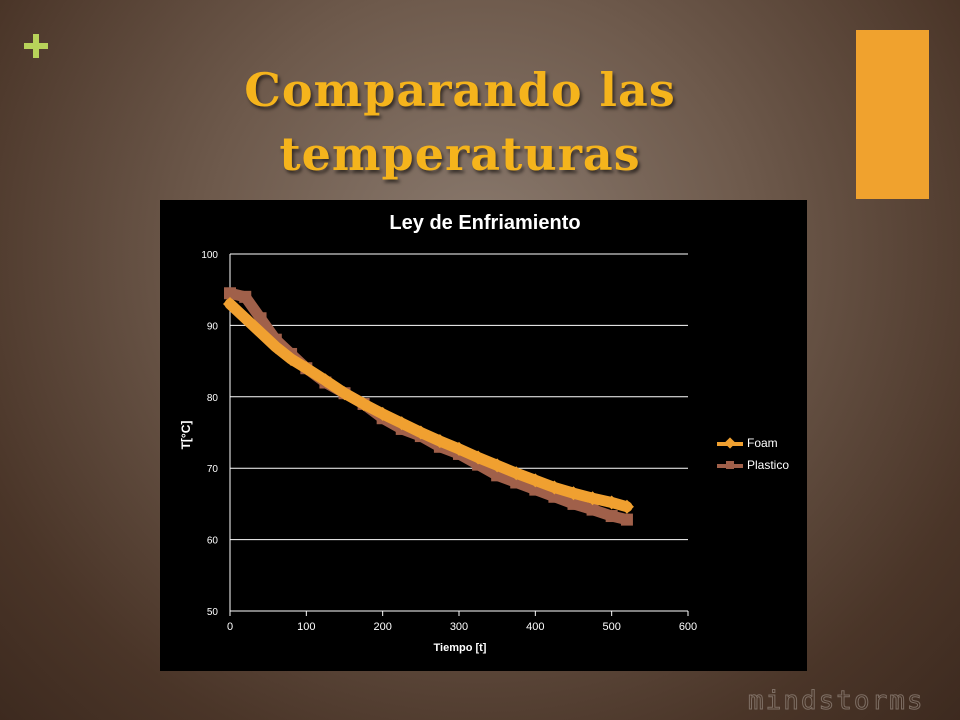  I want to click on y-axis-label: T[°C], so click(186, 435).